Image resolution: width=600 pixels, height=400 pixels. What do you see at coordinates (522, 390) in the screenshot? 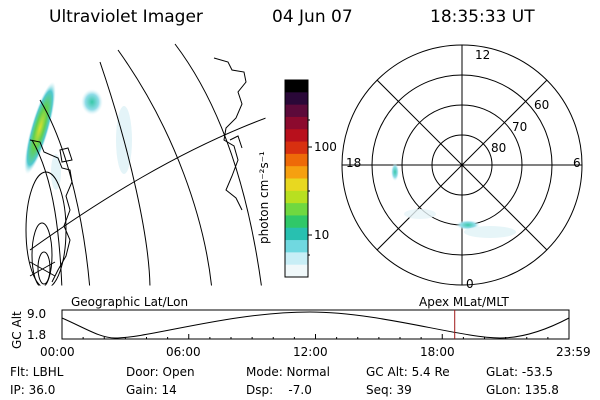
I see `glon-info: GLon: 135.8` at bounding box center [522, 390].